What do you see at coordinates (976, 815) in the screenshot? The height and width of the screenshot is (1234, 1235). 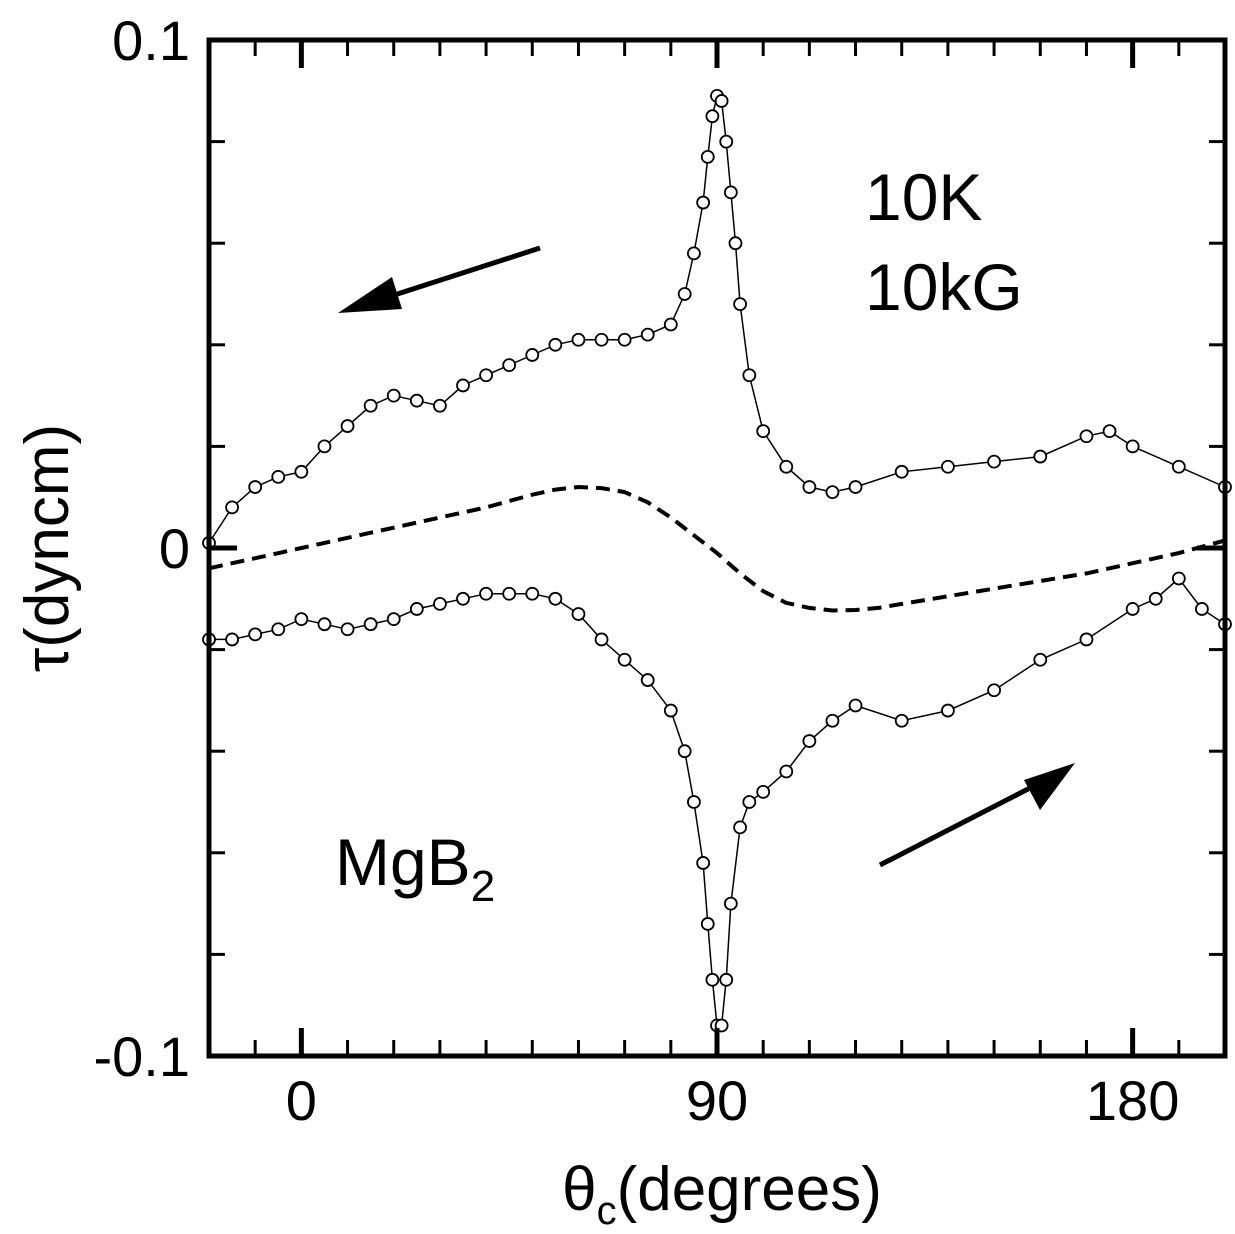 I see `arrow-increasing` at bounding box center [976, 815].